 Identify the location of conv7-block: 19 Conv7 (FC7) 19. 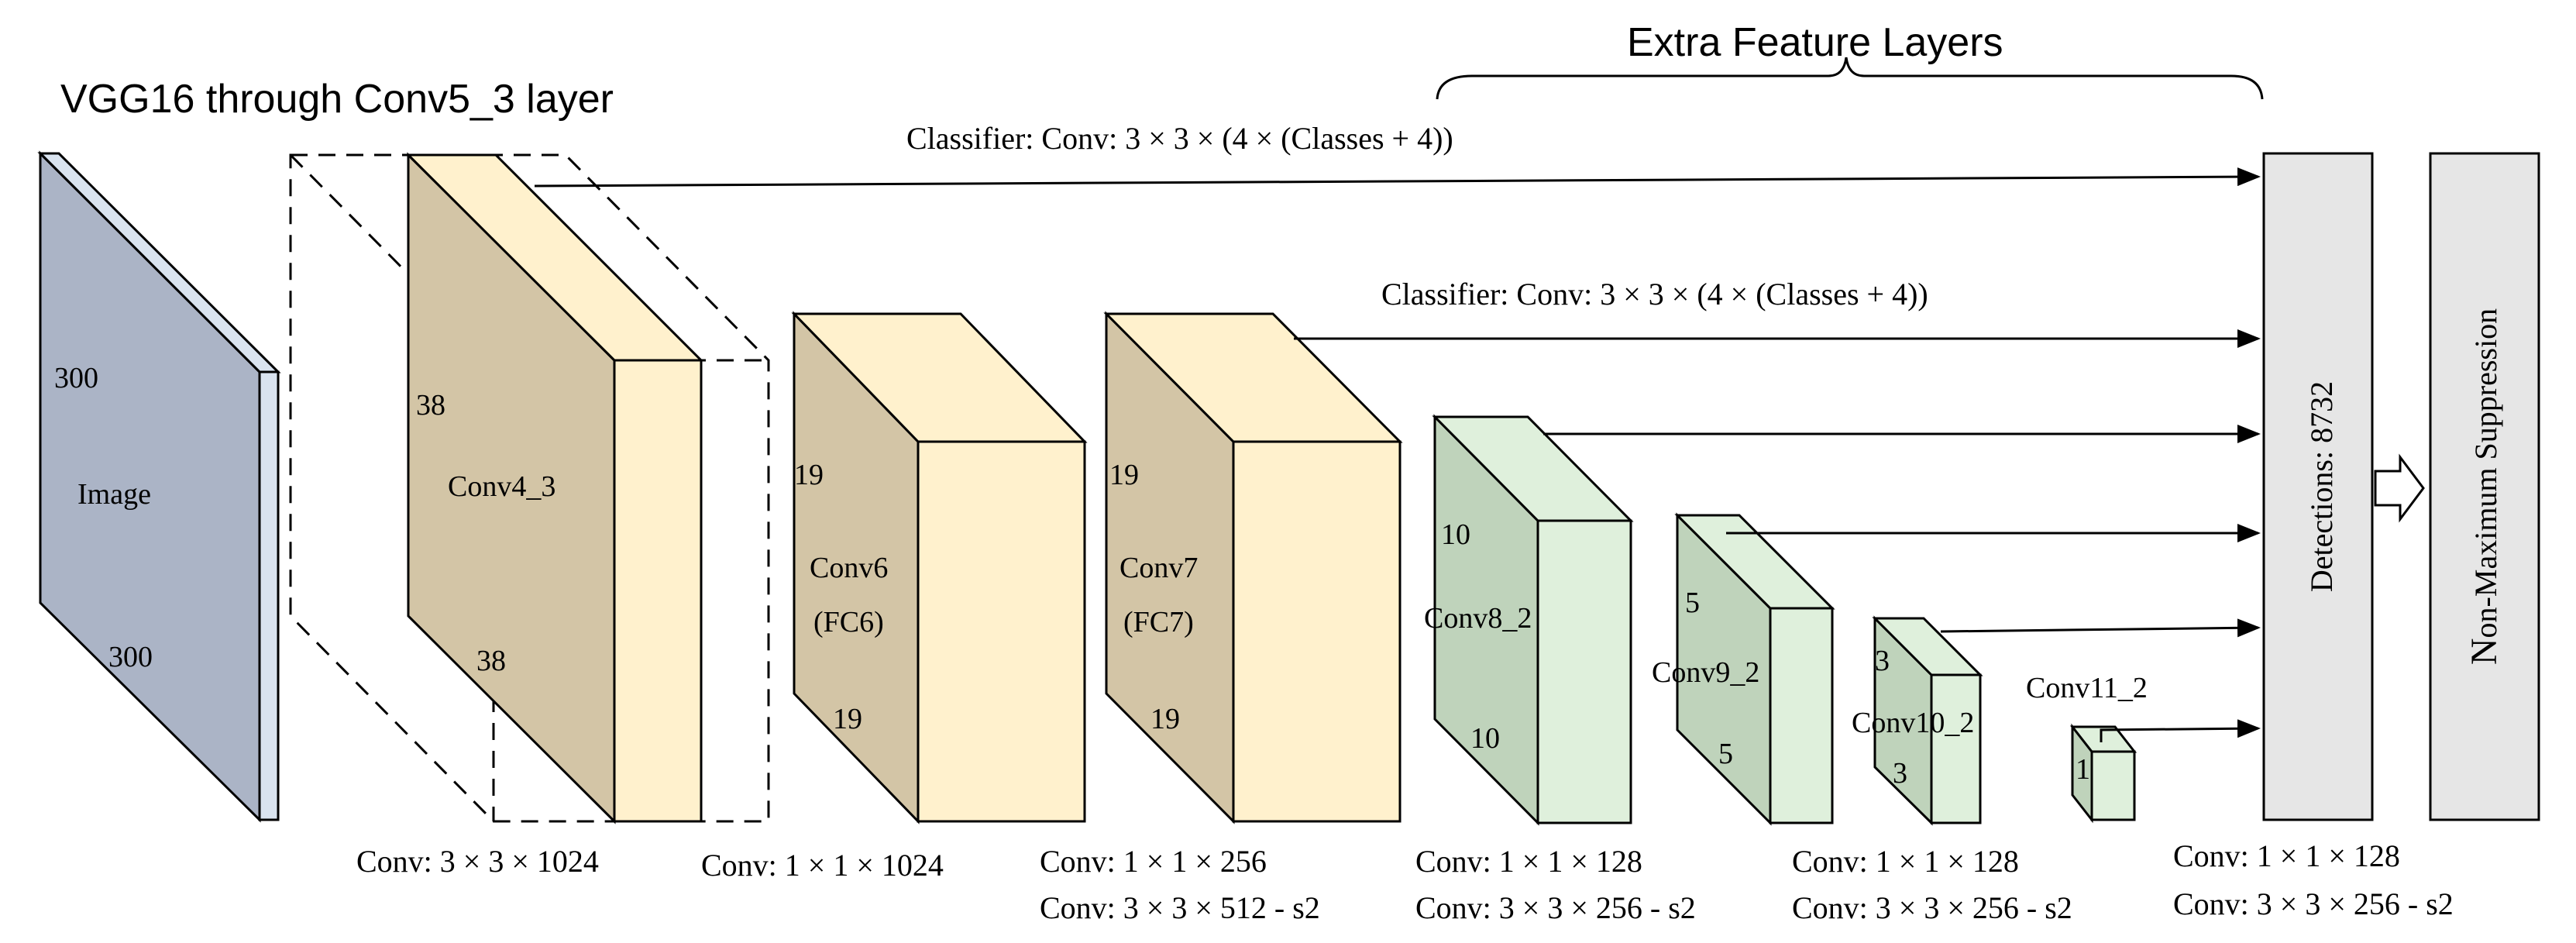
(1253, 567).